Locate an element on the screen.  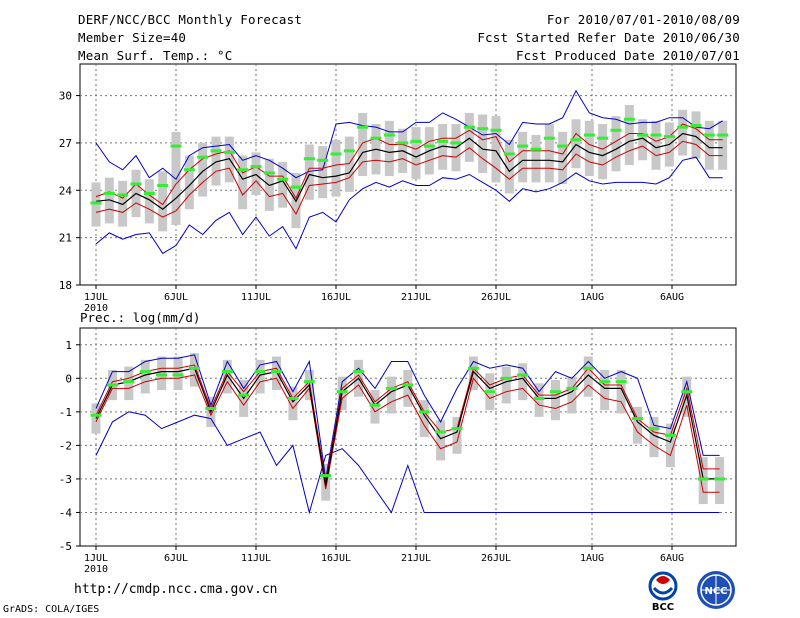
y-tick-label: 27 is located at coordinates (65, 143).